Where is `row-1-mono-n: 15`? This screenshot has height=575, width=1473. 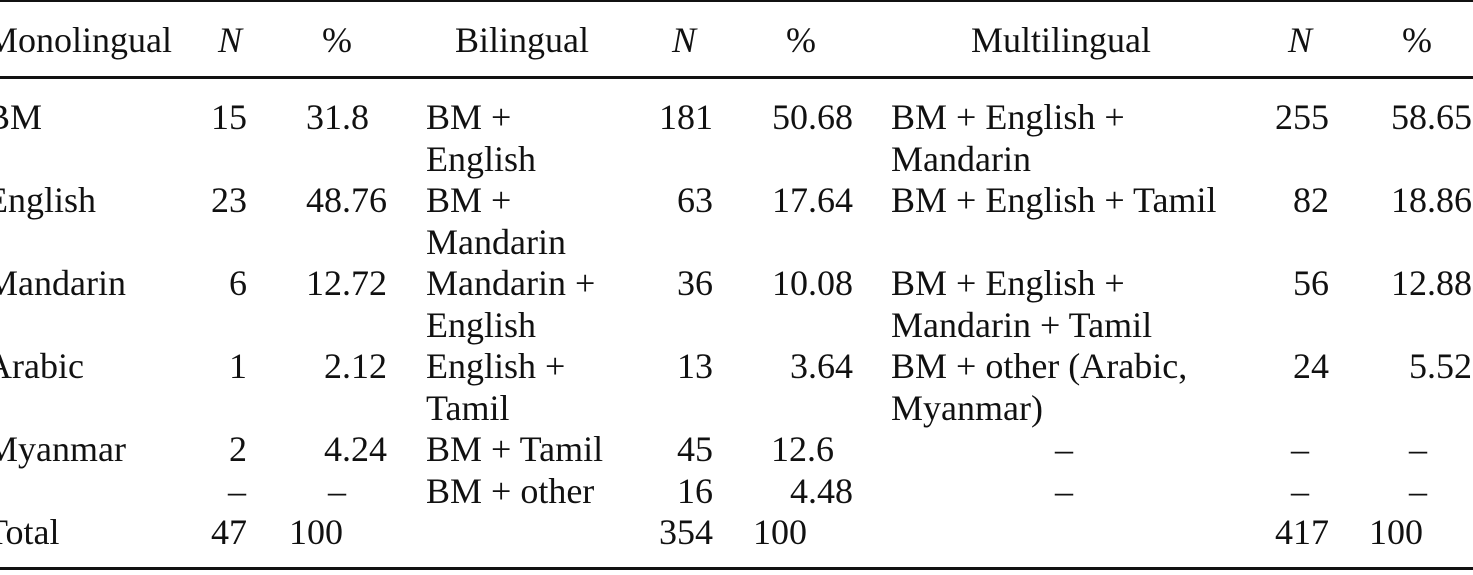 row-1-mono-n: 15 is located at coordinates (229, 117).